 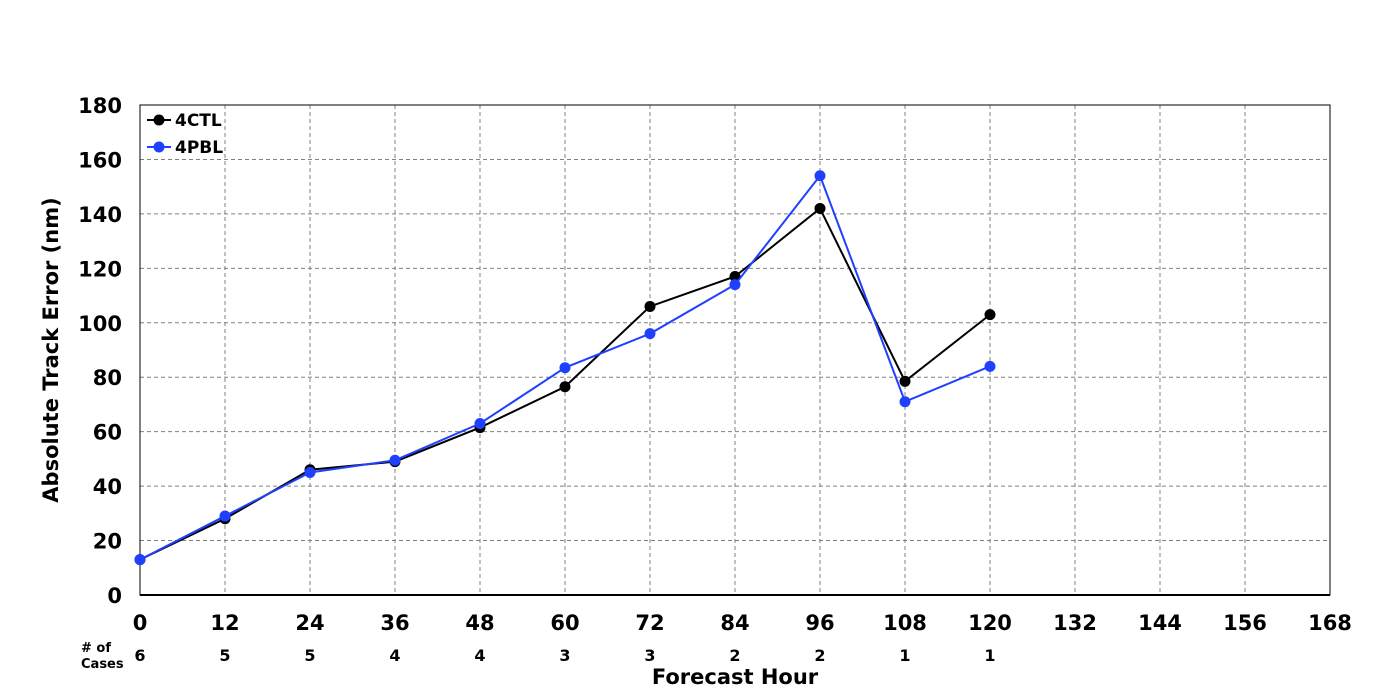 I want to click on x-tick-label: 132, so click(x=1075, y=623).